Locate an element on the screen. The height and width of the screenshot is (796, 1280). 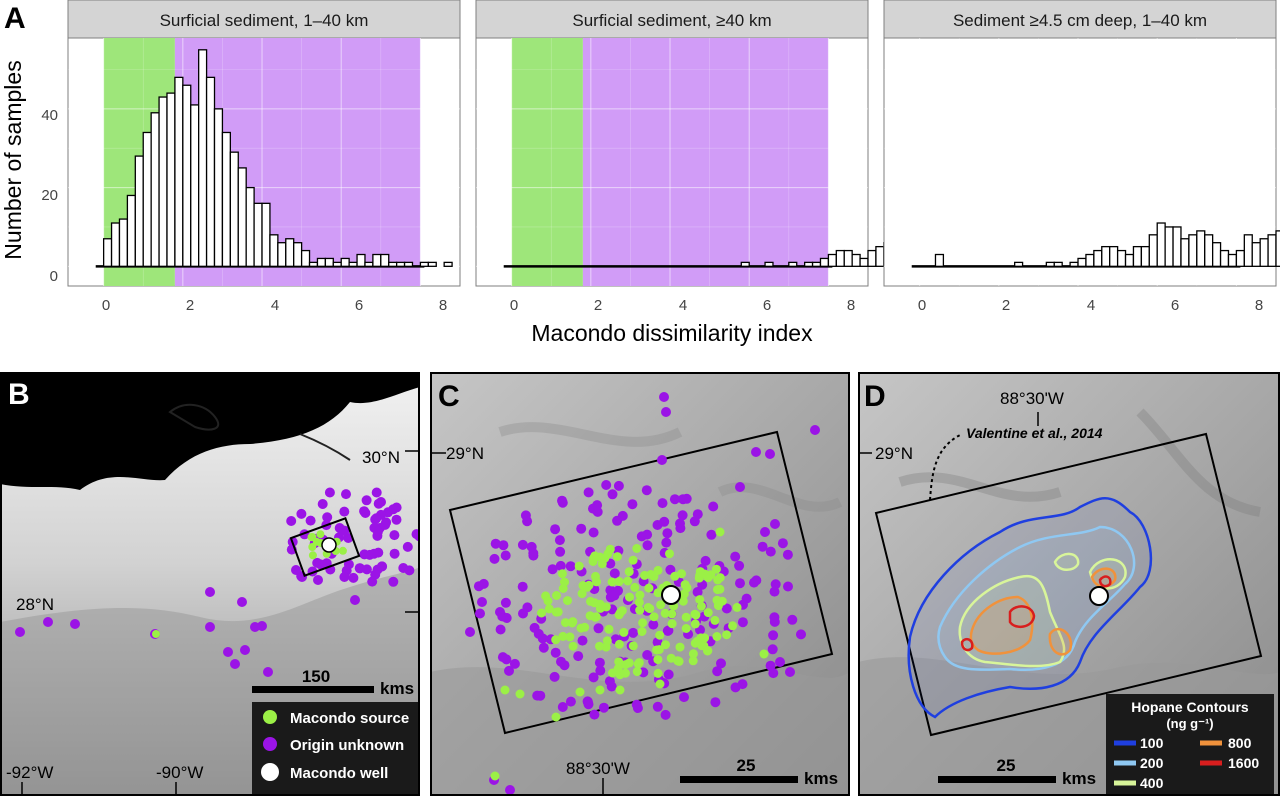
facet-title: Surficial sediment, ≥40 km is located at coordinates (671, 20).